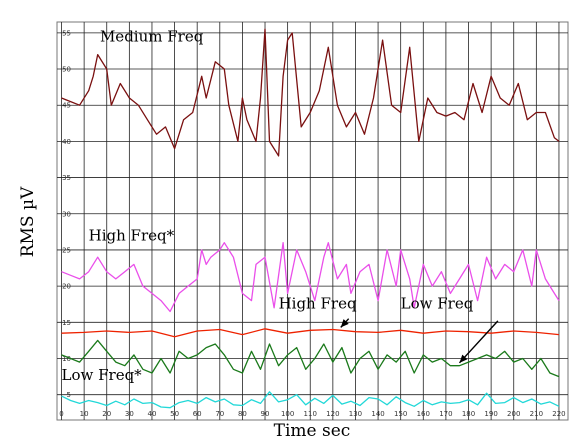  What do you see at coordinates (129, 414) in the screenshot?
I see `x-tick-label: 30` at bounding box center [129, 414].